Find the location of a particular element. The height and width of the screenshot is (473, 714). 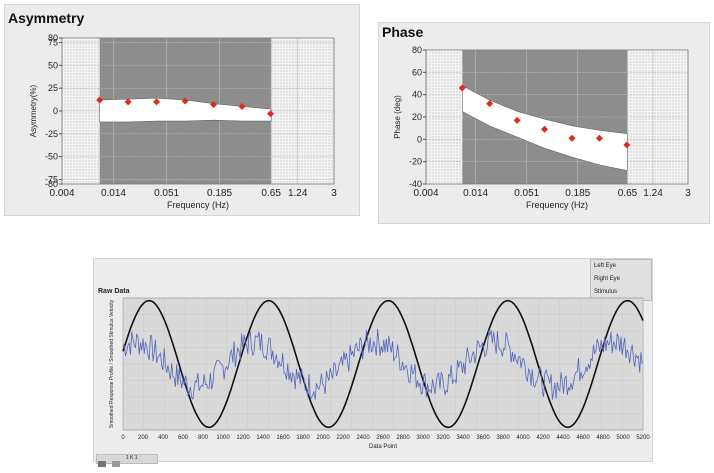

y-axis-label: Asymmetry(%) is located at coordinates (33, 110).